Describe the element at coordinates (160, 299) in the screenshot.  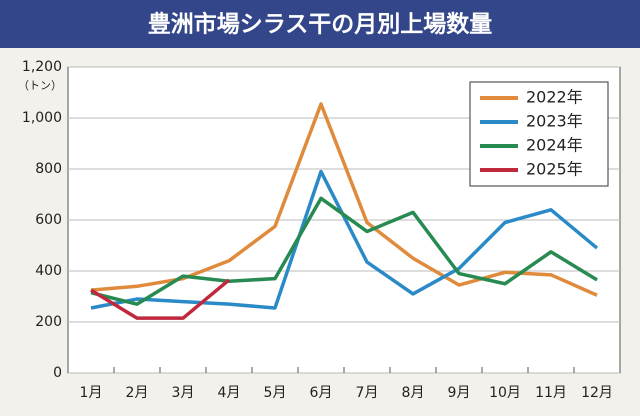
I see `line-series` at that location.